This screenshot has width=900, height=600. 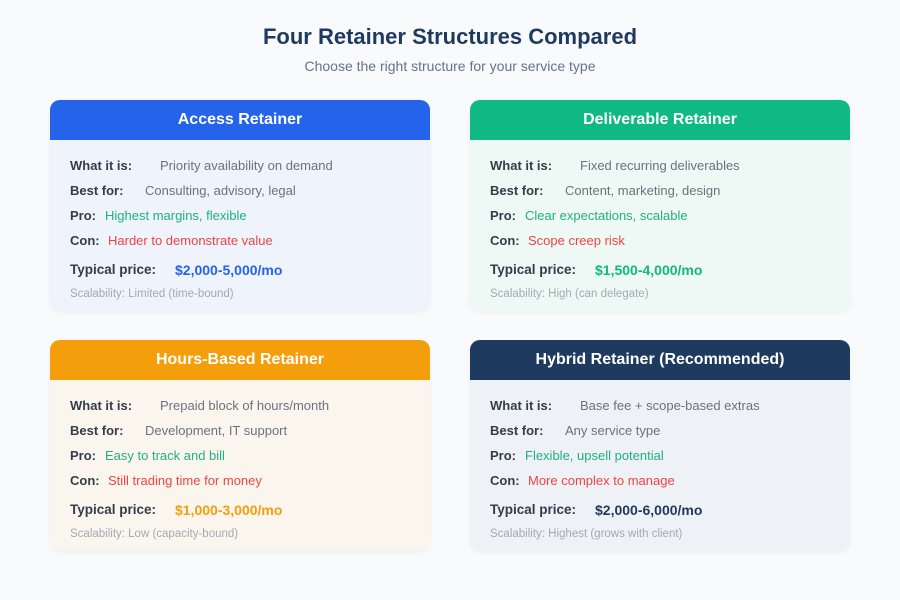 What do you see at coordinates (660, 120) in the screenshot?
I see `card-header: Deliverable Retainer` at bounding box center [660, 120].